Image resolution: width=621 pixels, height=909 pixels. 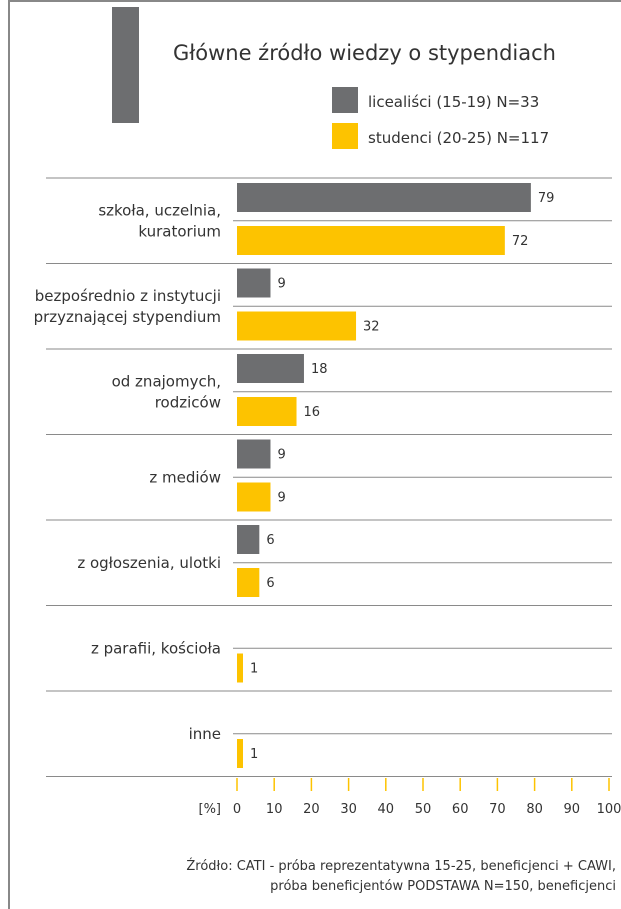 What do you see at coordinates (546, 198) in the screenshot?
I see `data-label: 79` at bounding box center [546, 198].